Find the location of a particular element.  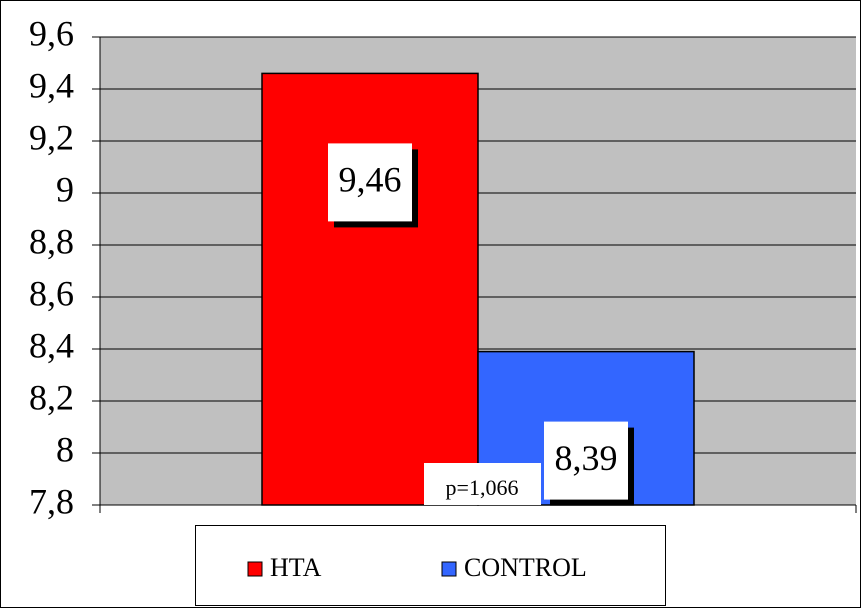

y-tick-label: 8,2 is located at coordinates (51, 397).